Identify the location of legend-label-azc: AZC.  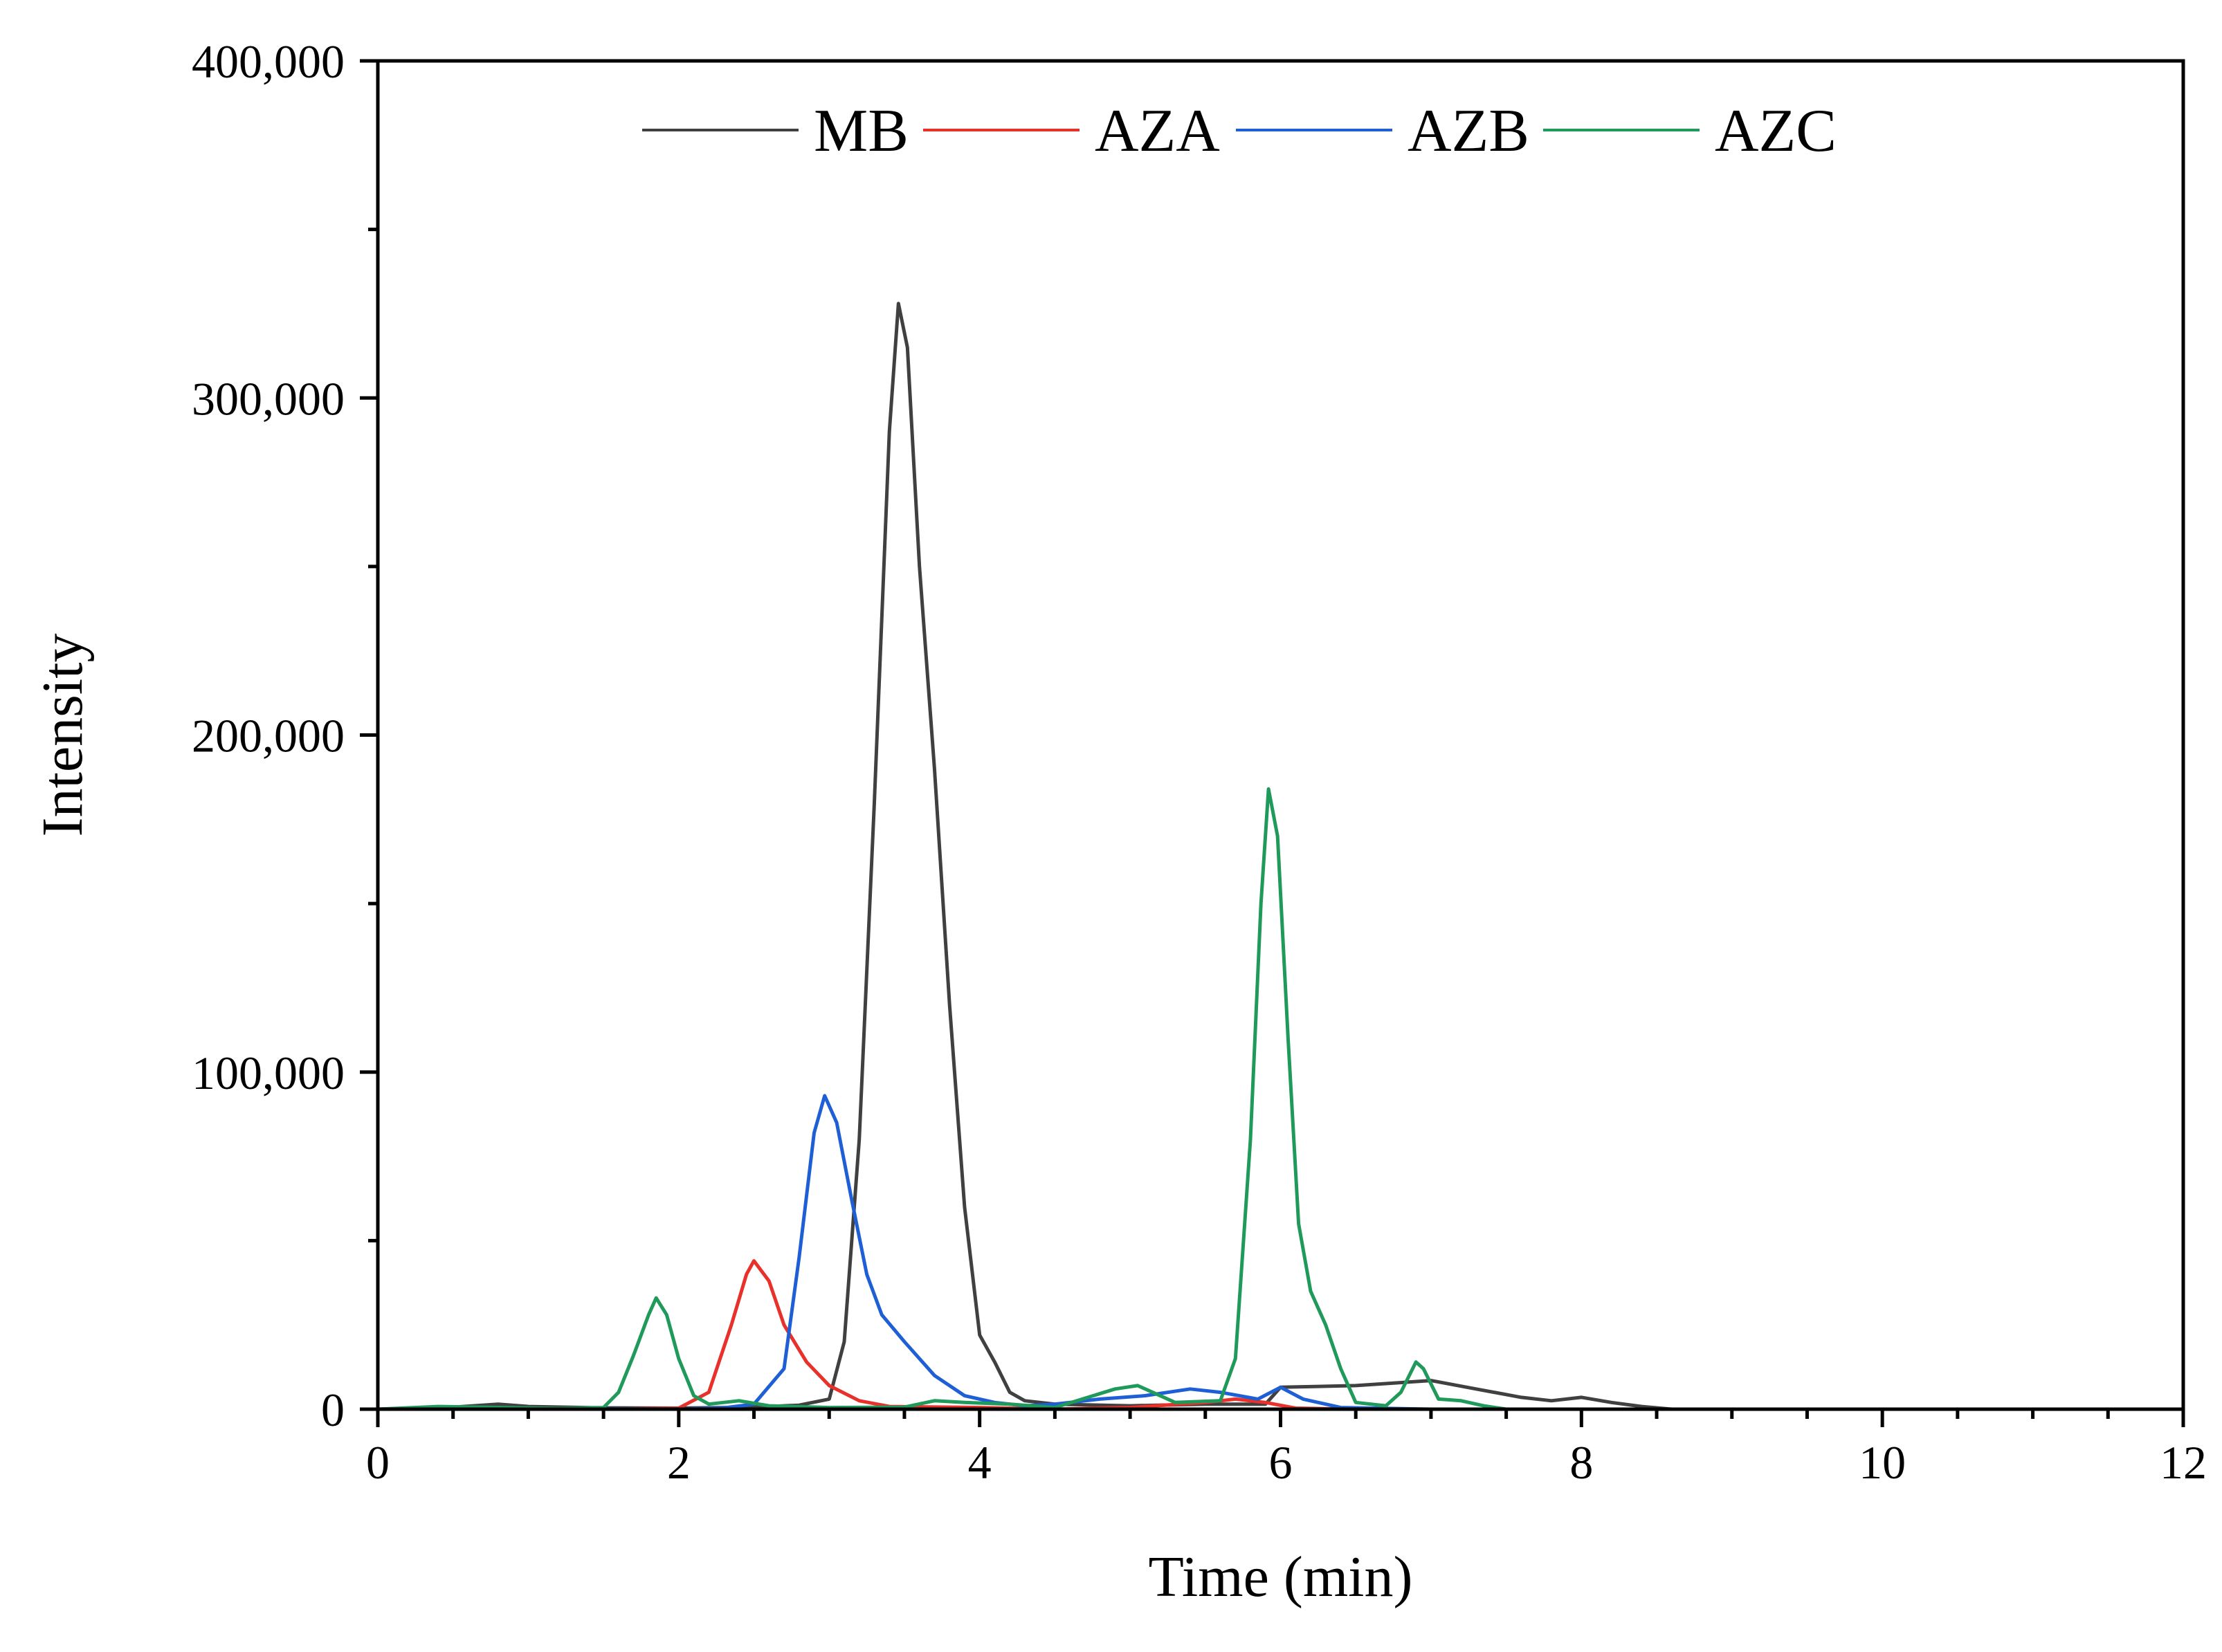
(1776, 131).